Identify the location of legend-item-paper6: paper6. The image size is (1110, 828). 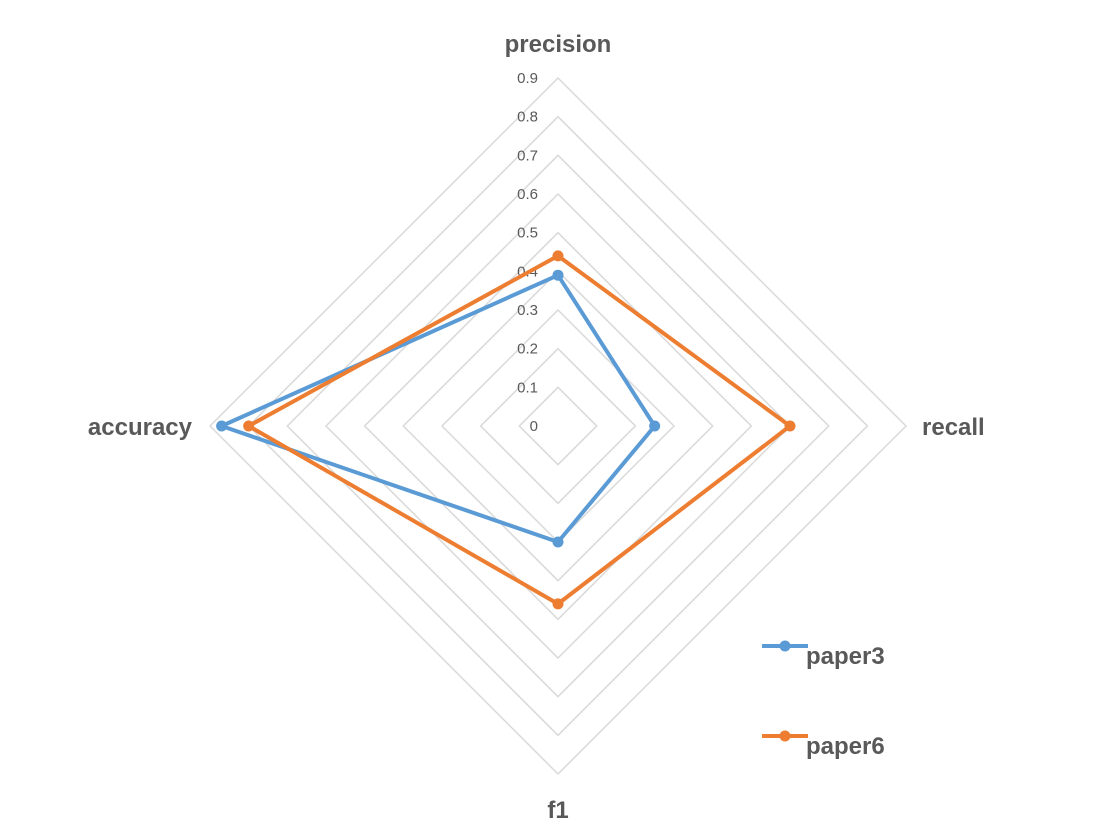
(823, 745).